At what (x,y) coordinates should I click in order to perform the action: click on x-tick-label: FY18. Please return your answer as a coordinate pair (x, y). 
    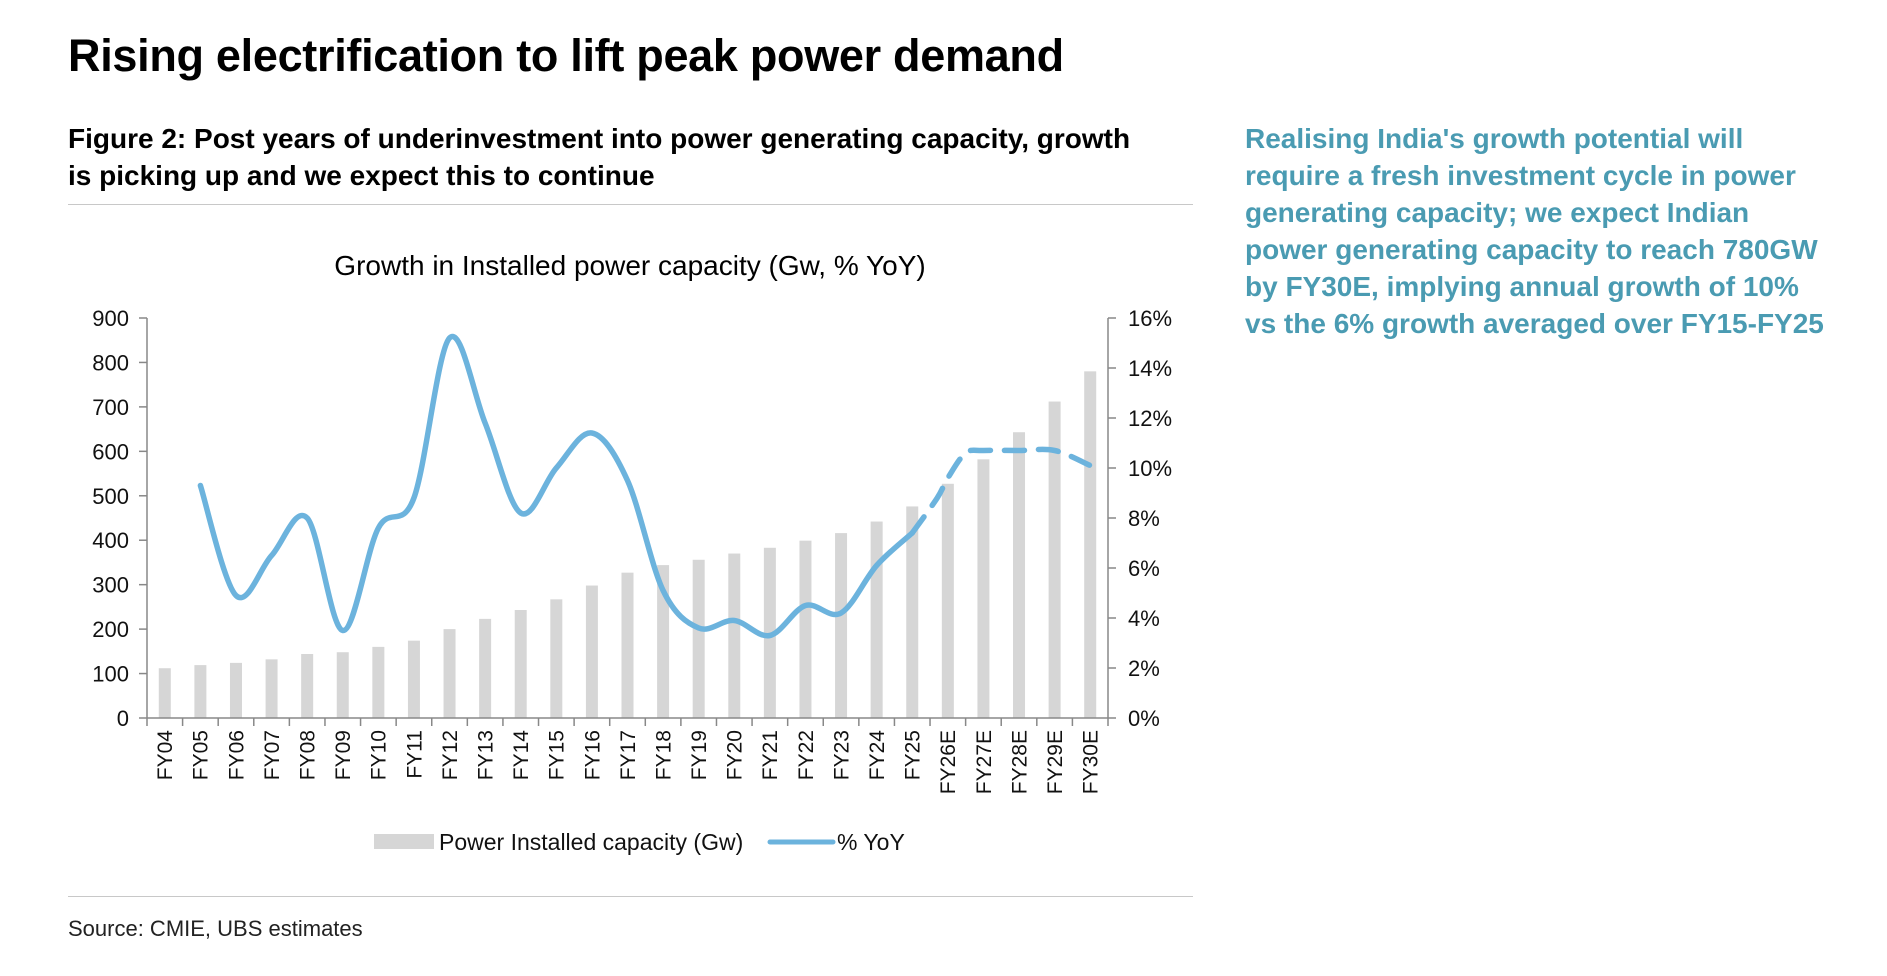
    Looking at the image, I should click on (663, 755).